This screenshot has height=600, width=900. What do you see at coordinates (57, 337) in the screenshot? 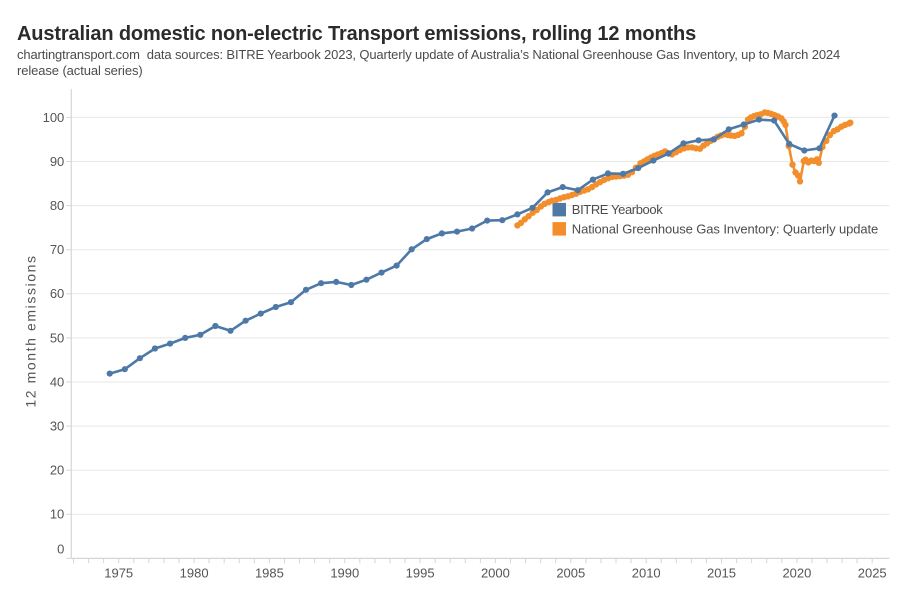
I see `svg-text: 50` at bounding box center [57, 337].